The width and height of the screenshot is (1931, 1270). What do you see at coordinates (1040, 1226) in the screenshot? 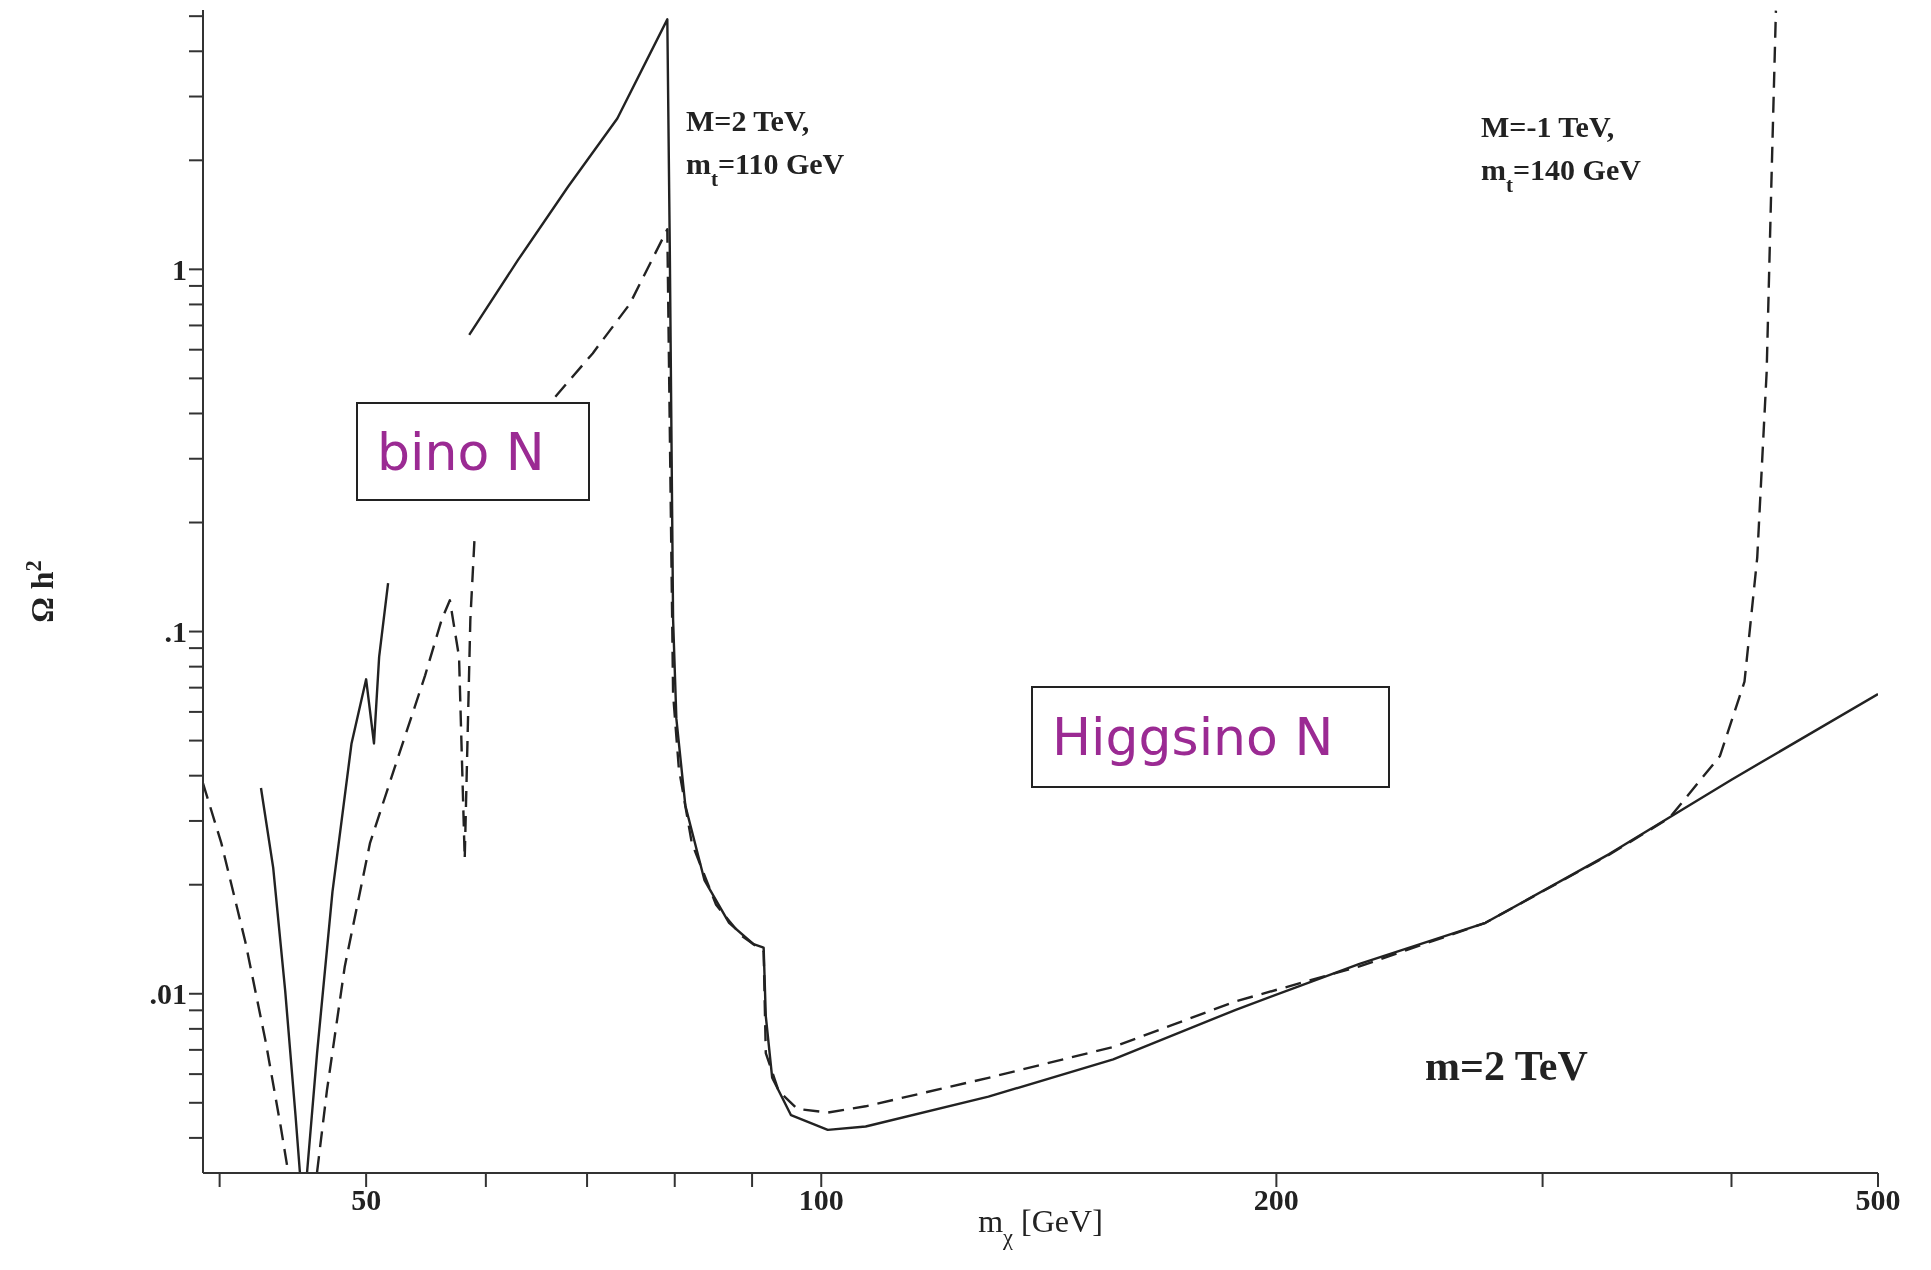
I see `x-axis-title: m$_{χ}$ [GeV]` at bounding box center [1040, 1226].